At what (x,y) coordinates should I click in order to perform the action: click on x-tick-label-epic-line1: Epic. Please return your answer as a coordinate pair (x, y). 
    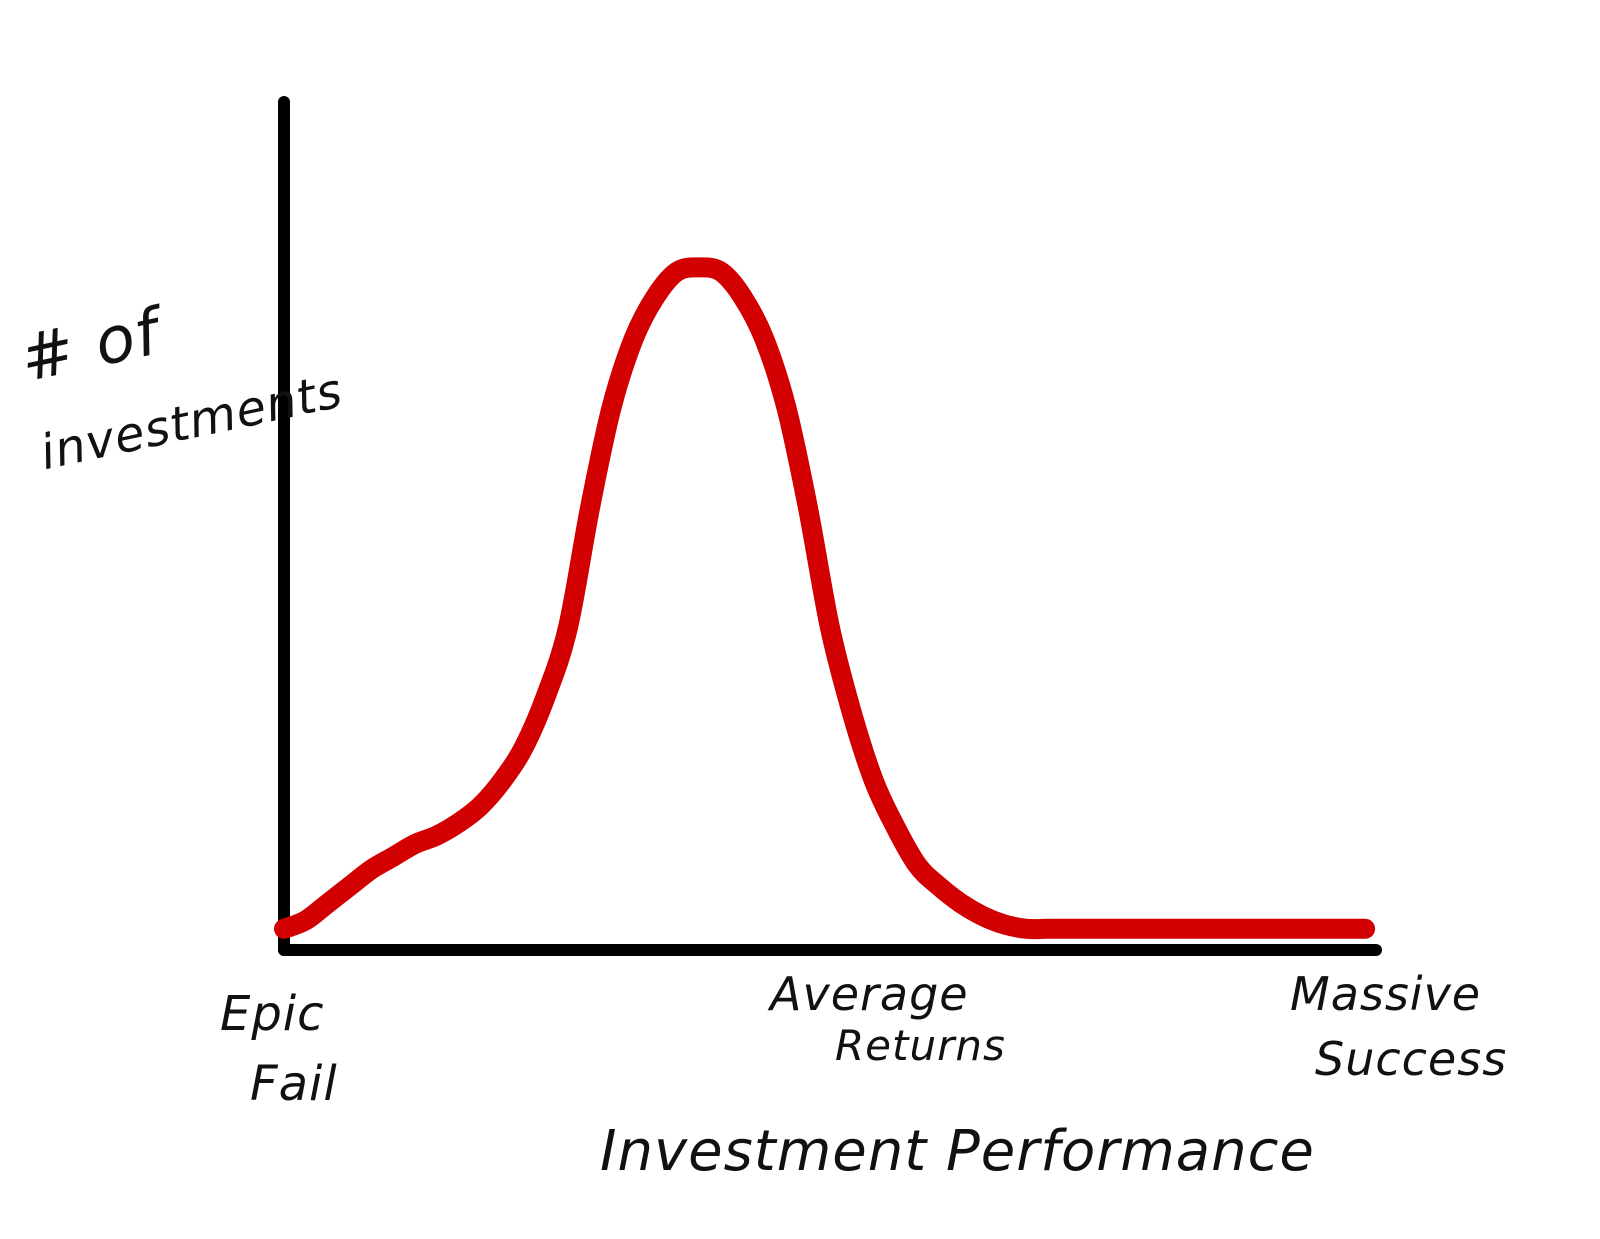
    Looking at the image, I should click on (272, 1014).